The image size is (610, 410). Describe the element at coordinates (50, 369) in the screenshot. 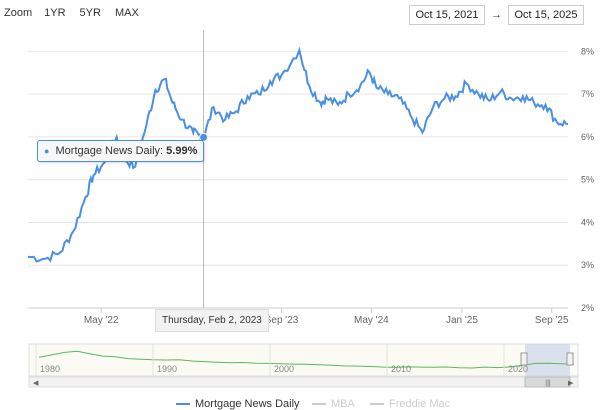

I see `navigator-year-label: 1980` at that location.